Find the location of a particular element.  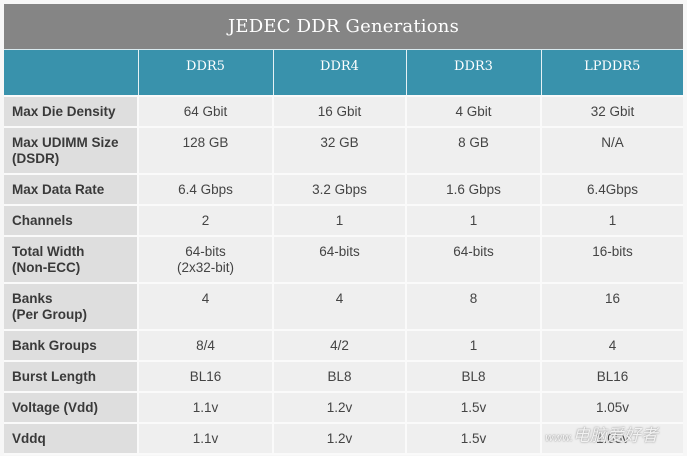

cell-value: 128 GB is located at coordinates (205, 142).